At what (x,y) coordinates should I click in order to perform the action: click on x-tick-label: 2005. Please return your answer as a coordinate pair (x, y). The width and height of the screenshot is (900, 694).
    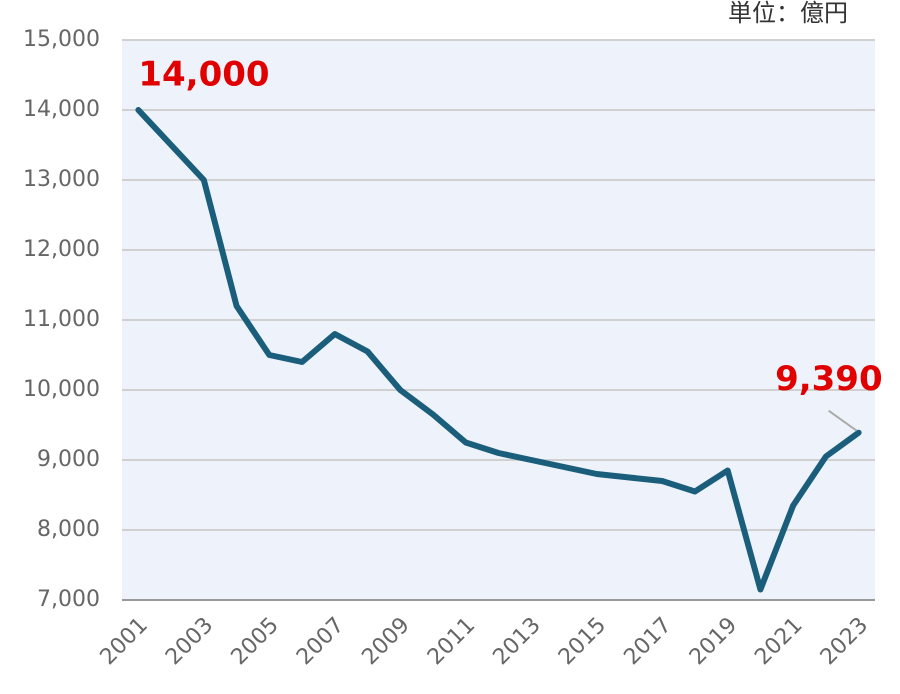
    Looking at the image, I should click on (255, 641).